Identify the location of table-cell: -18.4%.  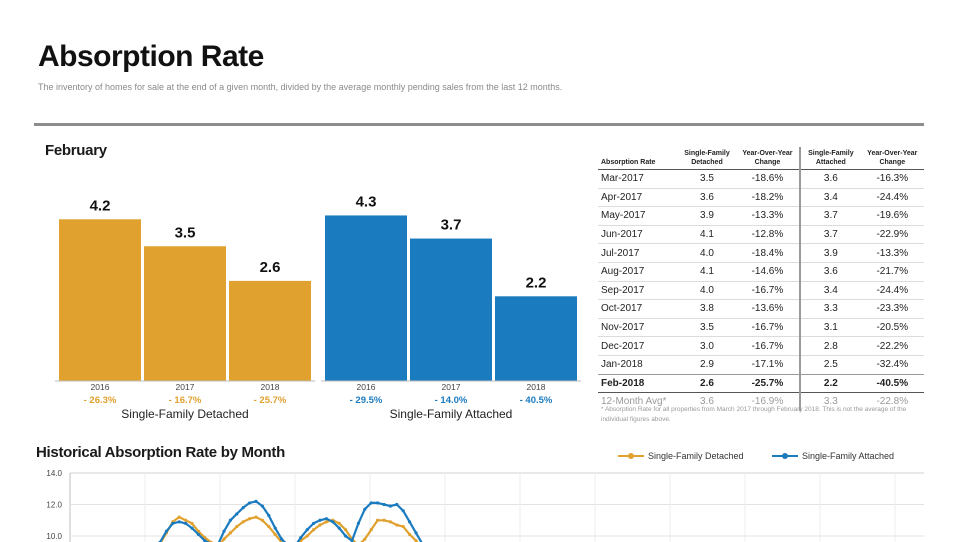
(768, 253).